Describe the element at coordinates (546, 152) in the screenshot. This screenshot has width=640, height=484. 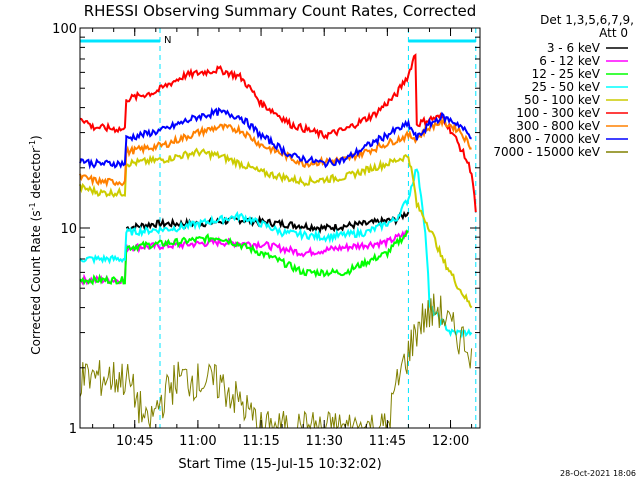
I see `legend-item-label: 7000 - 15000 keV` at that location.